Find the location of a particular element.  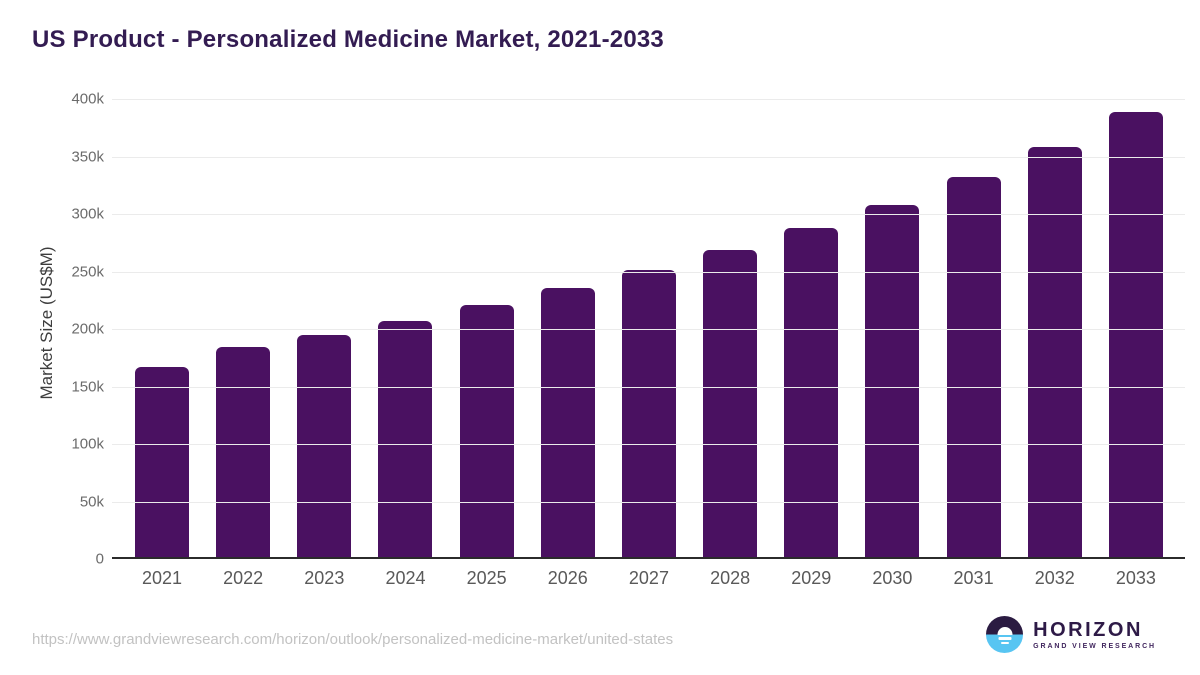

x-tick-label: 2025 is located at coordinates (486, 578).